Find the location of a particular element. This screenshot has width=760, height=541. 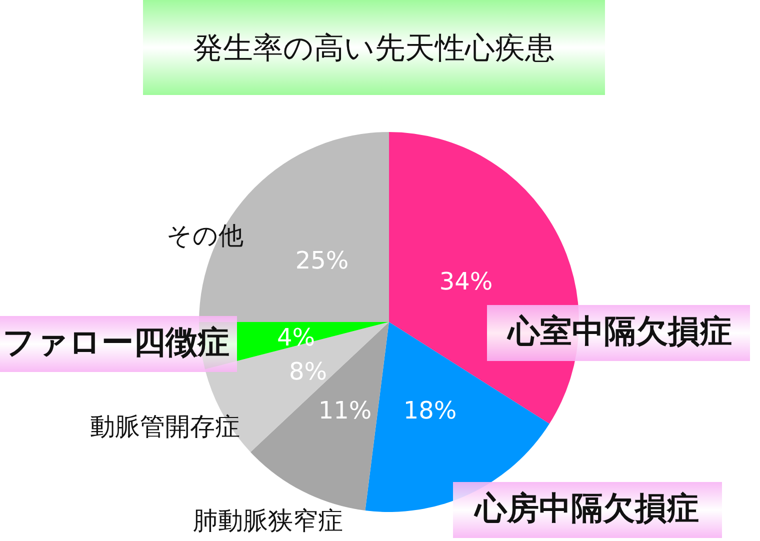

chart-title: 発生率の高い先天性心疾患 is located at coordinates (374, 48).